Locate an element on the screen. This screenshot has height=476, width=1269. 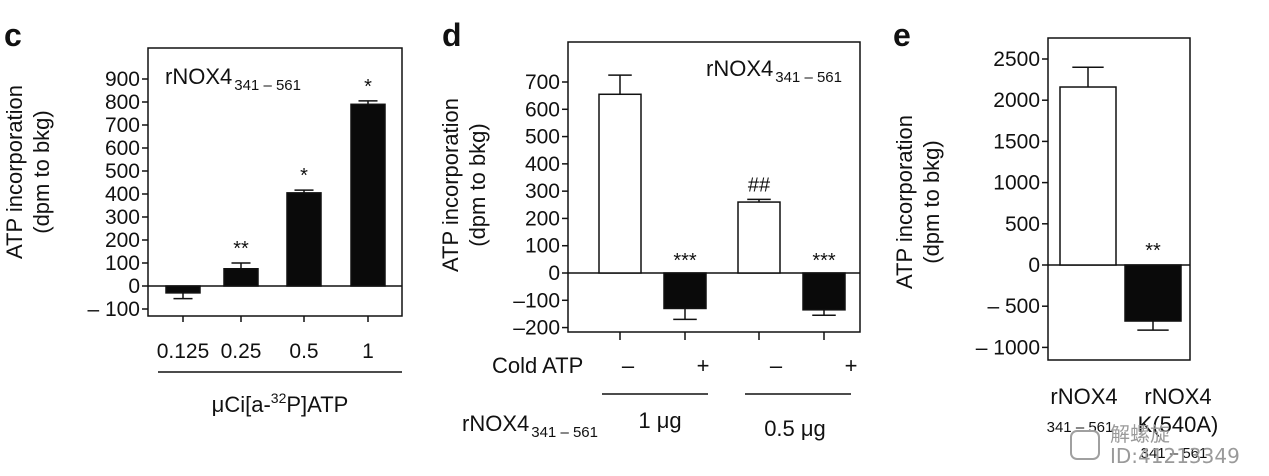
panel-e-plot-frame is located at coordinates (1119, 199).